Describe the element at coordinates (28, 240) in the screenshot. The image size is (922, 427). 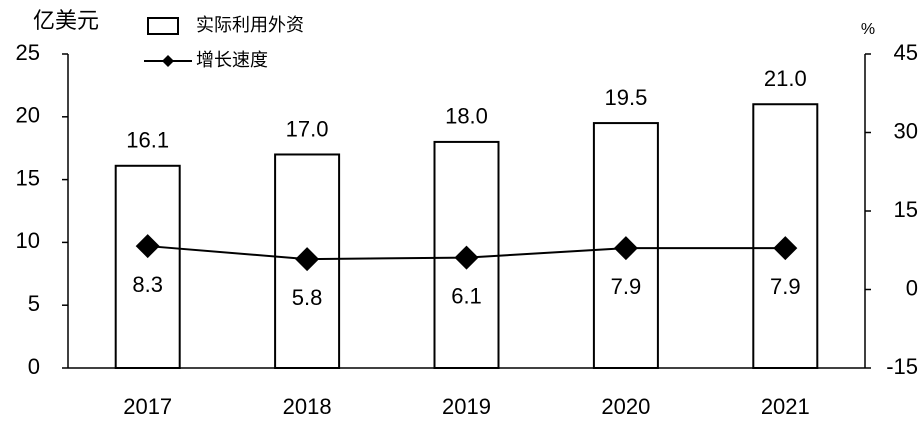
I see `y-tick-label: 10` at that location.